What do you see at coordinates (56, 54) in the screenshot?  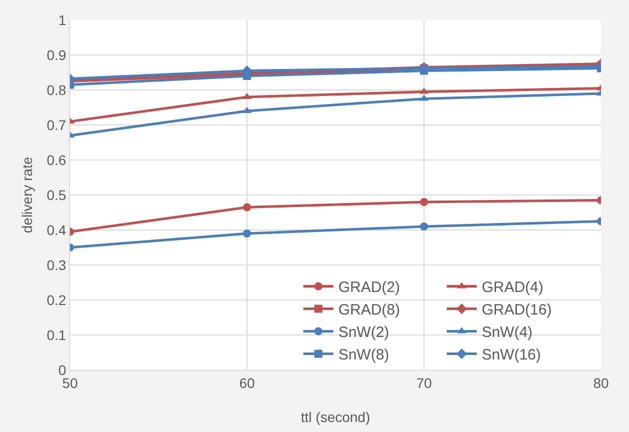 I see `y-tick-label: 0.9` at bounding box center [56, 54].